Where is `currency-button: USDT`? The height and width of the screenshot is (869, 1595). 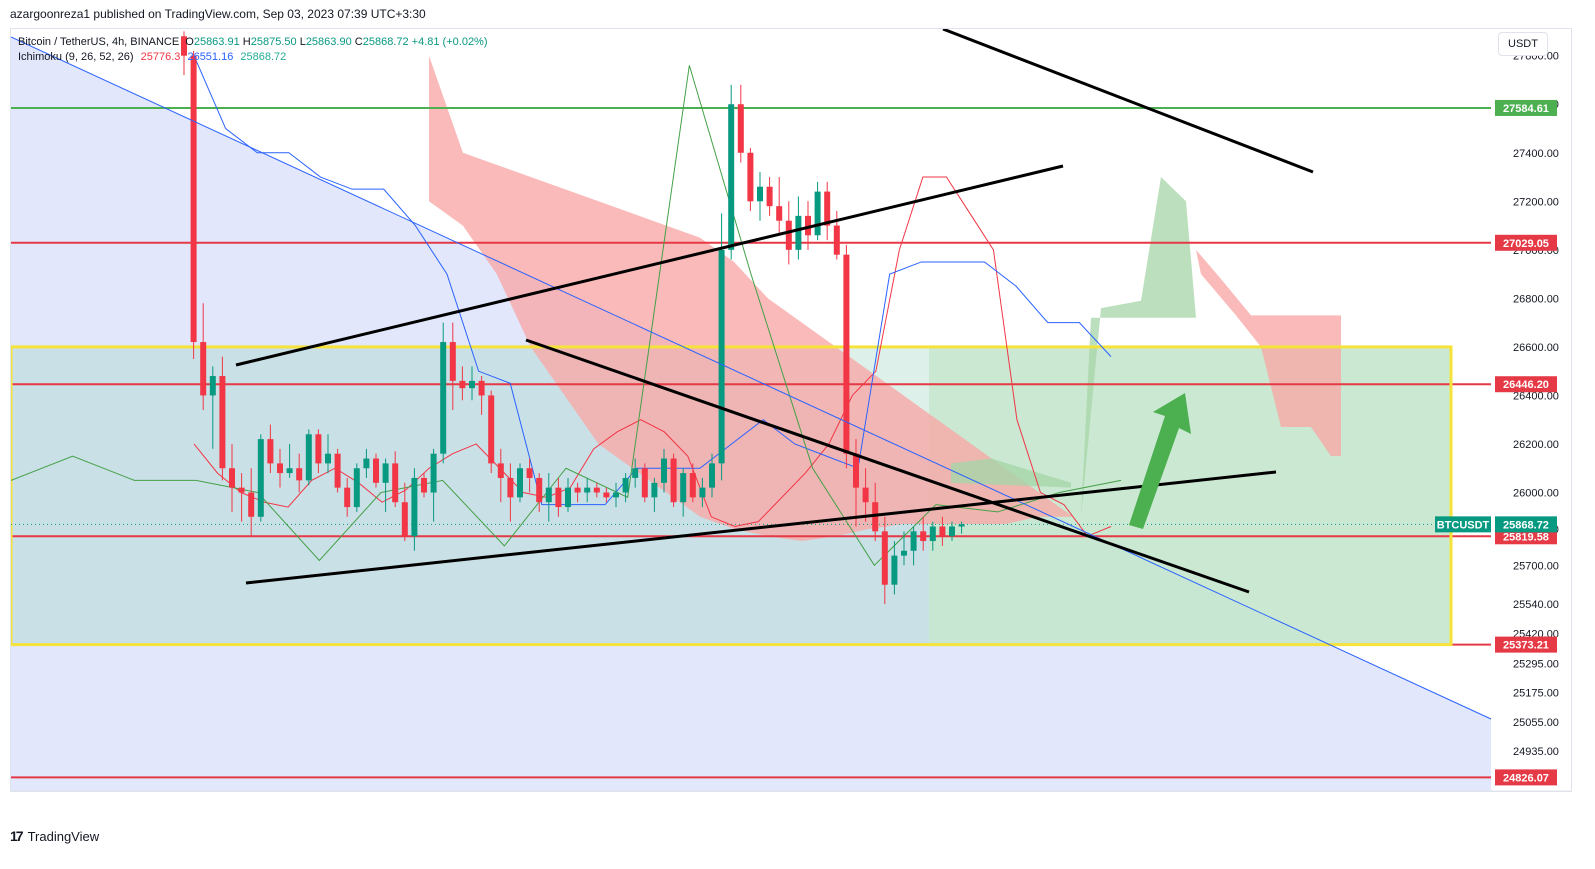 currency-button: USDT is located at coordinates (1523, 44).